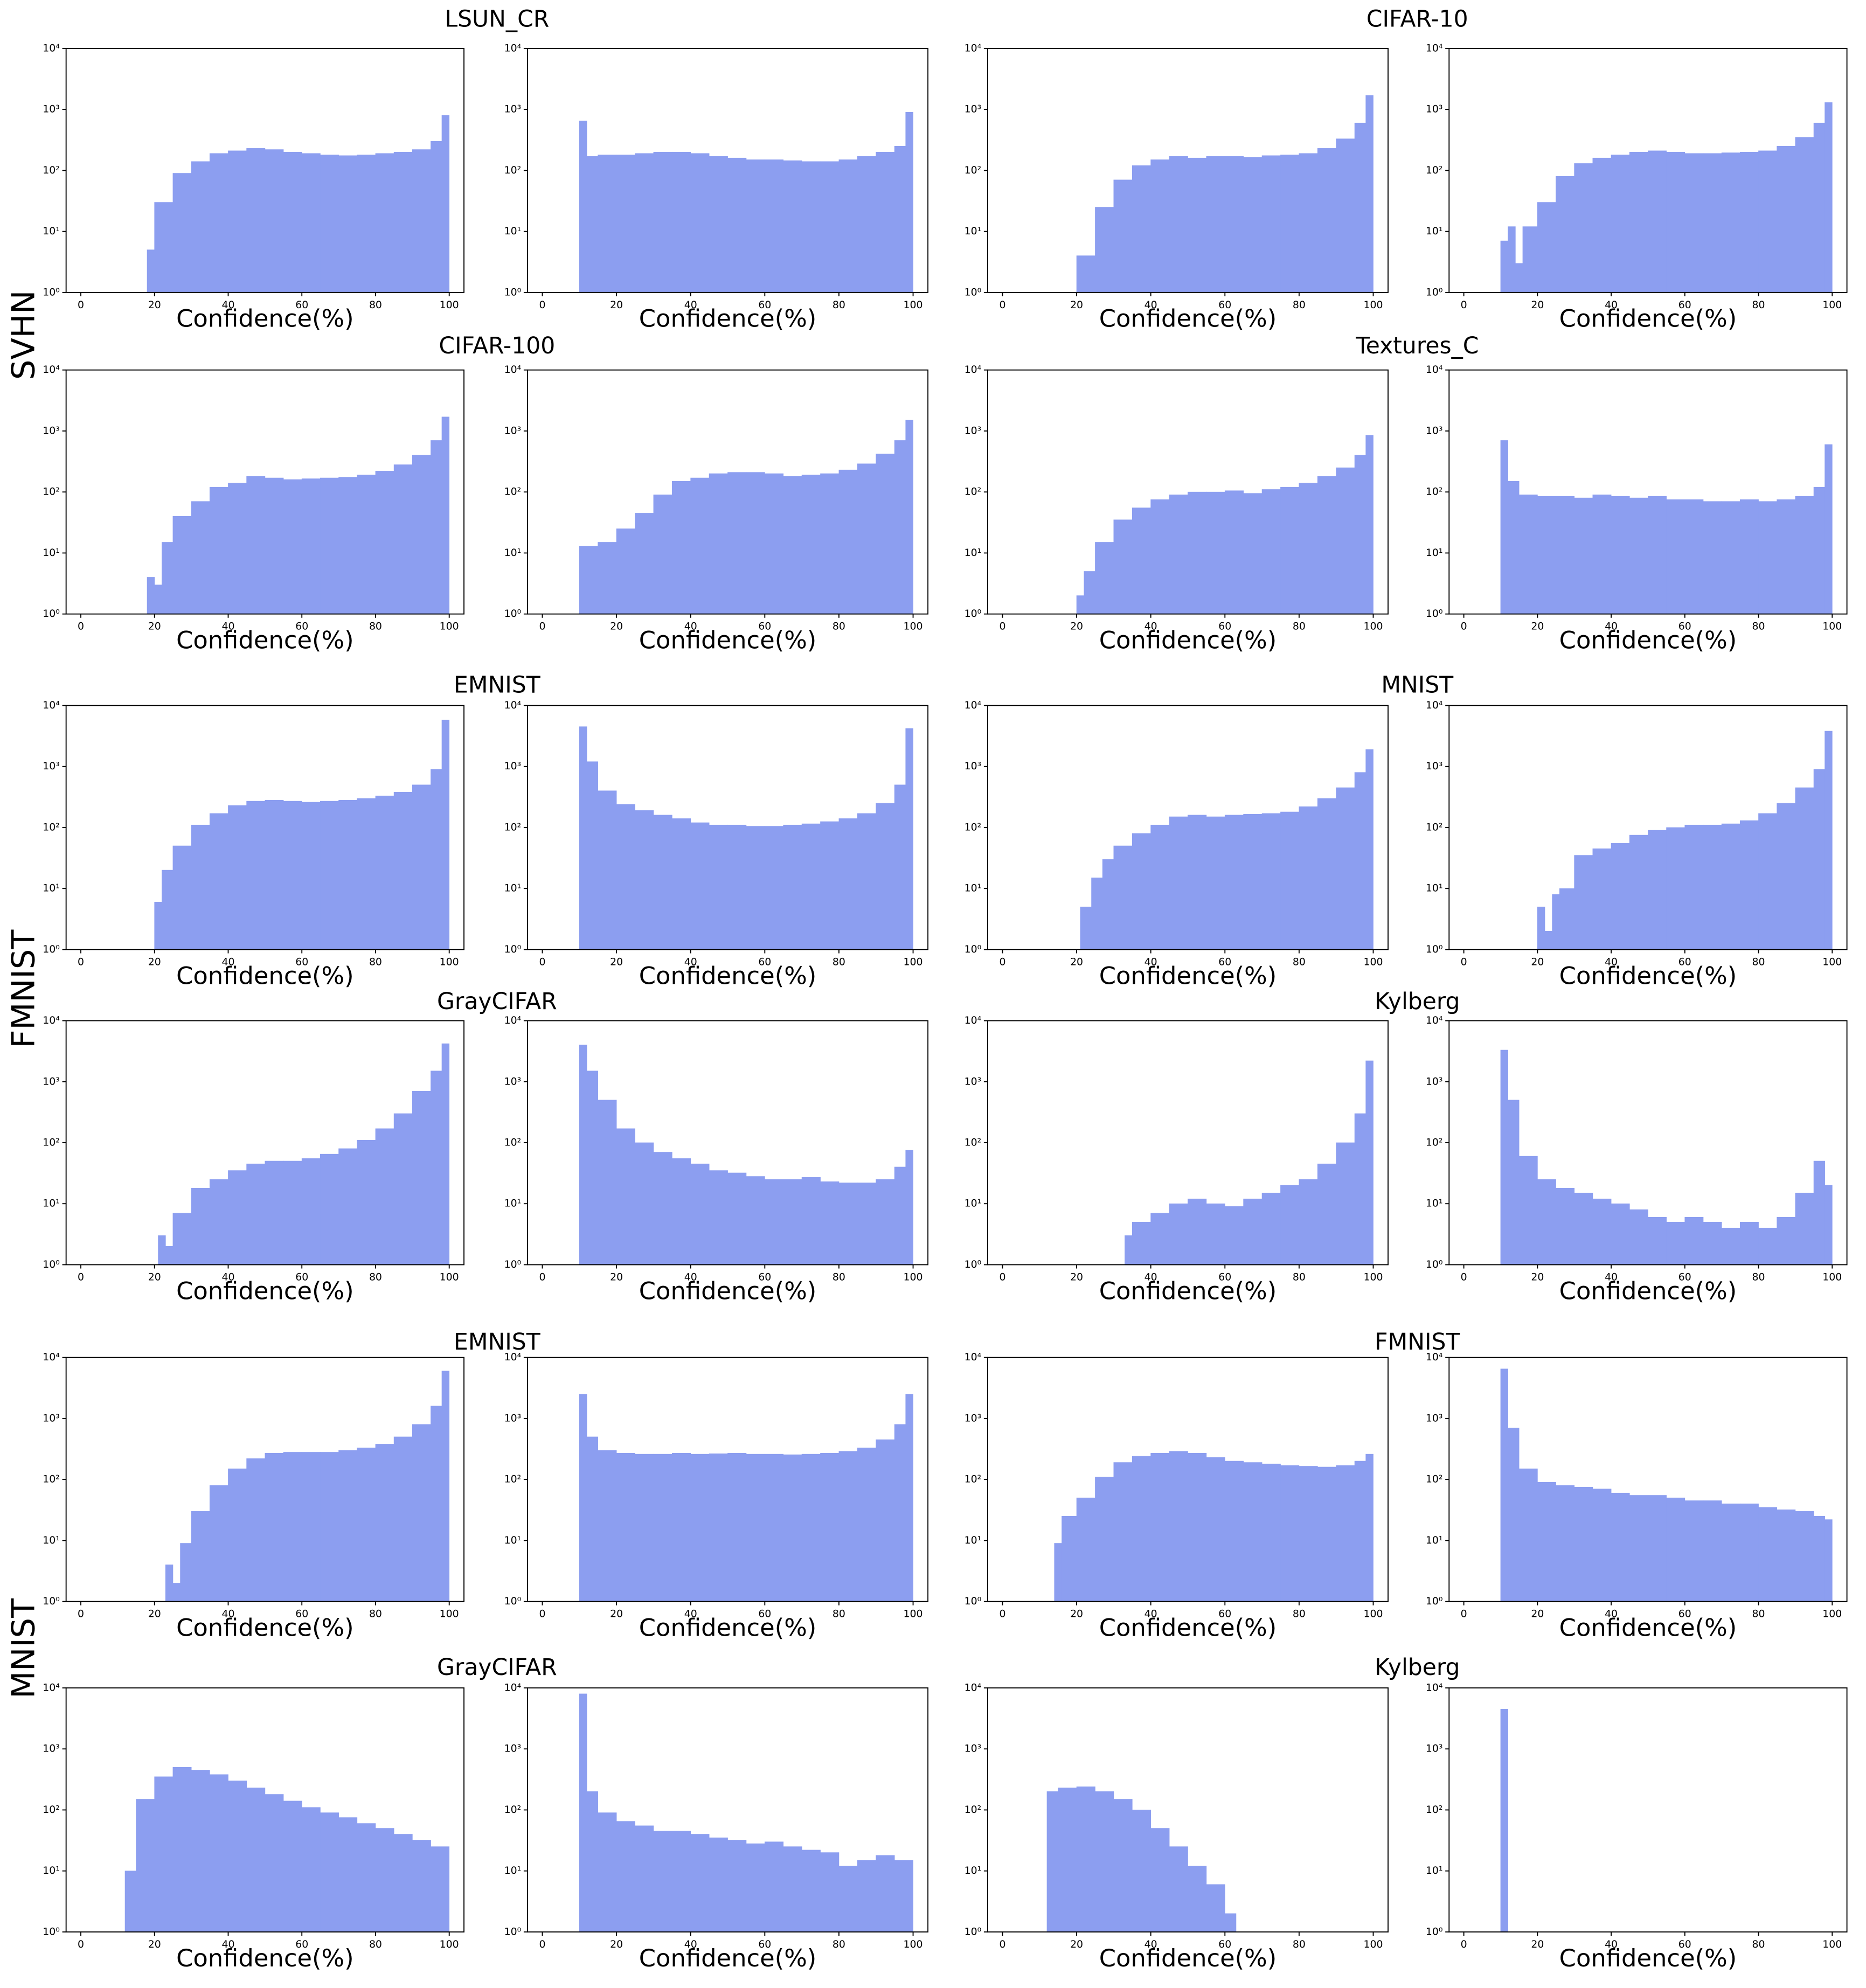  What do you see at coordinates (1417, 685) in the screenshot?
I see `chart-title: MNIST` at bounding box center [1417, 685].